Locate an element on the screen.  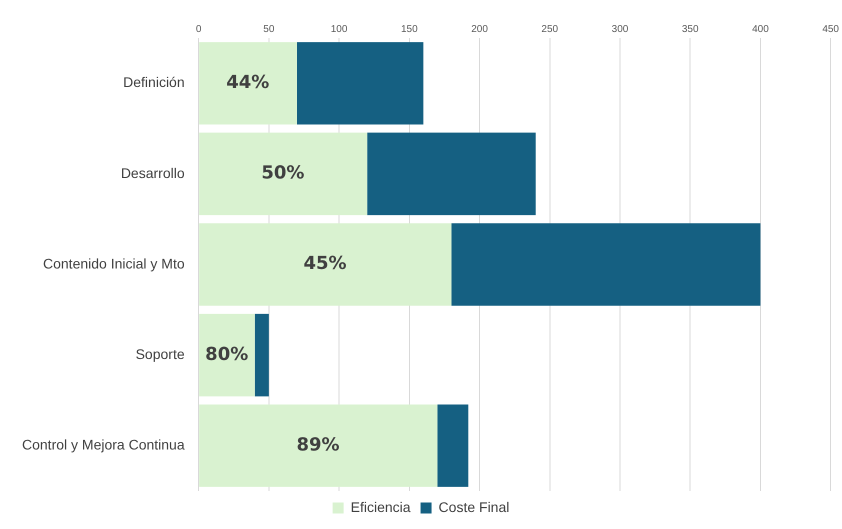
x-tick-label: 350 is located at coordinates (690, 29).